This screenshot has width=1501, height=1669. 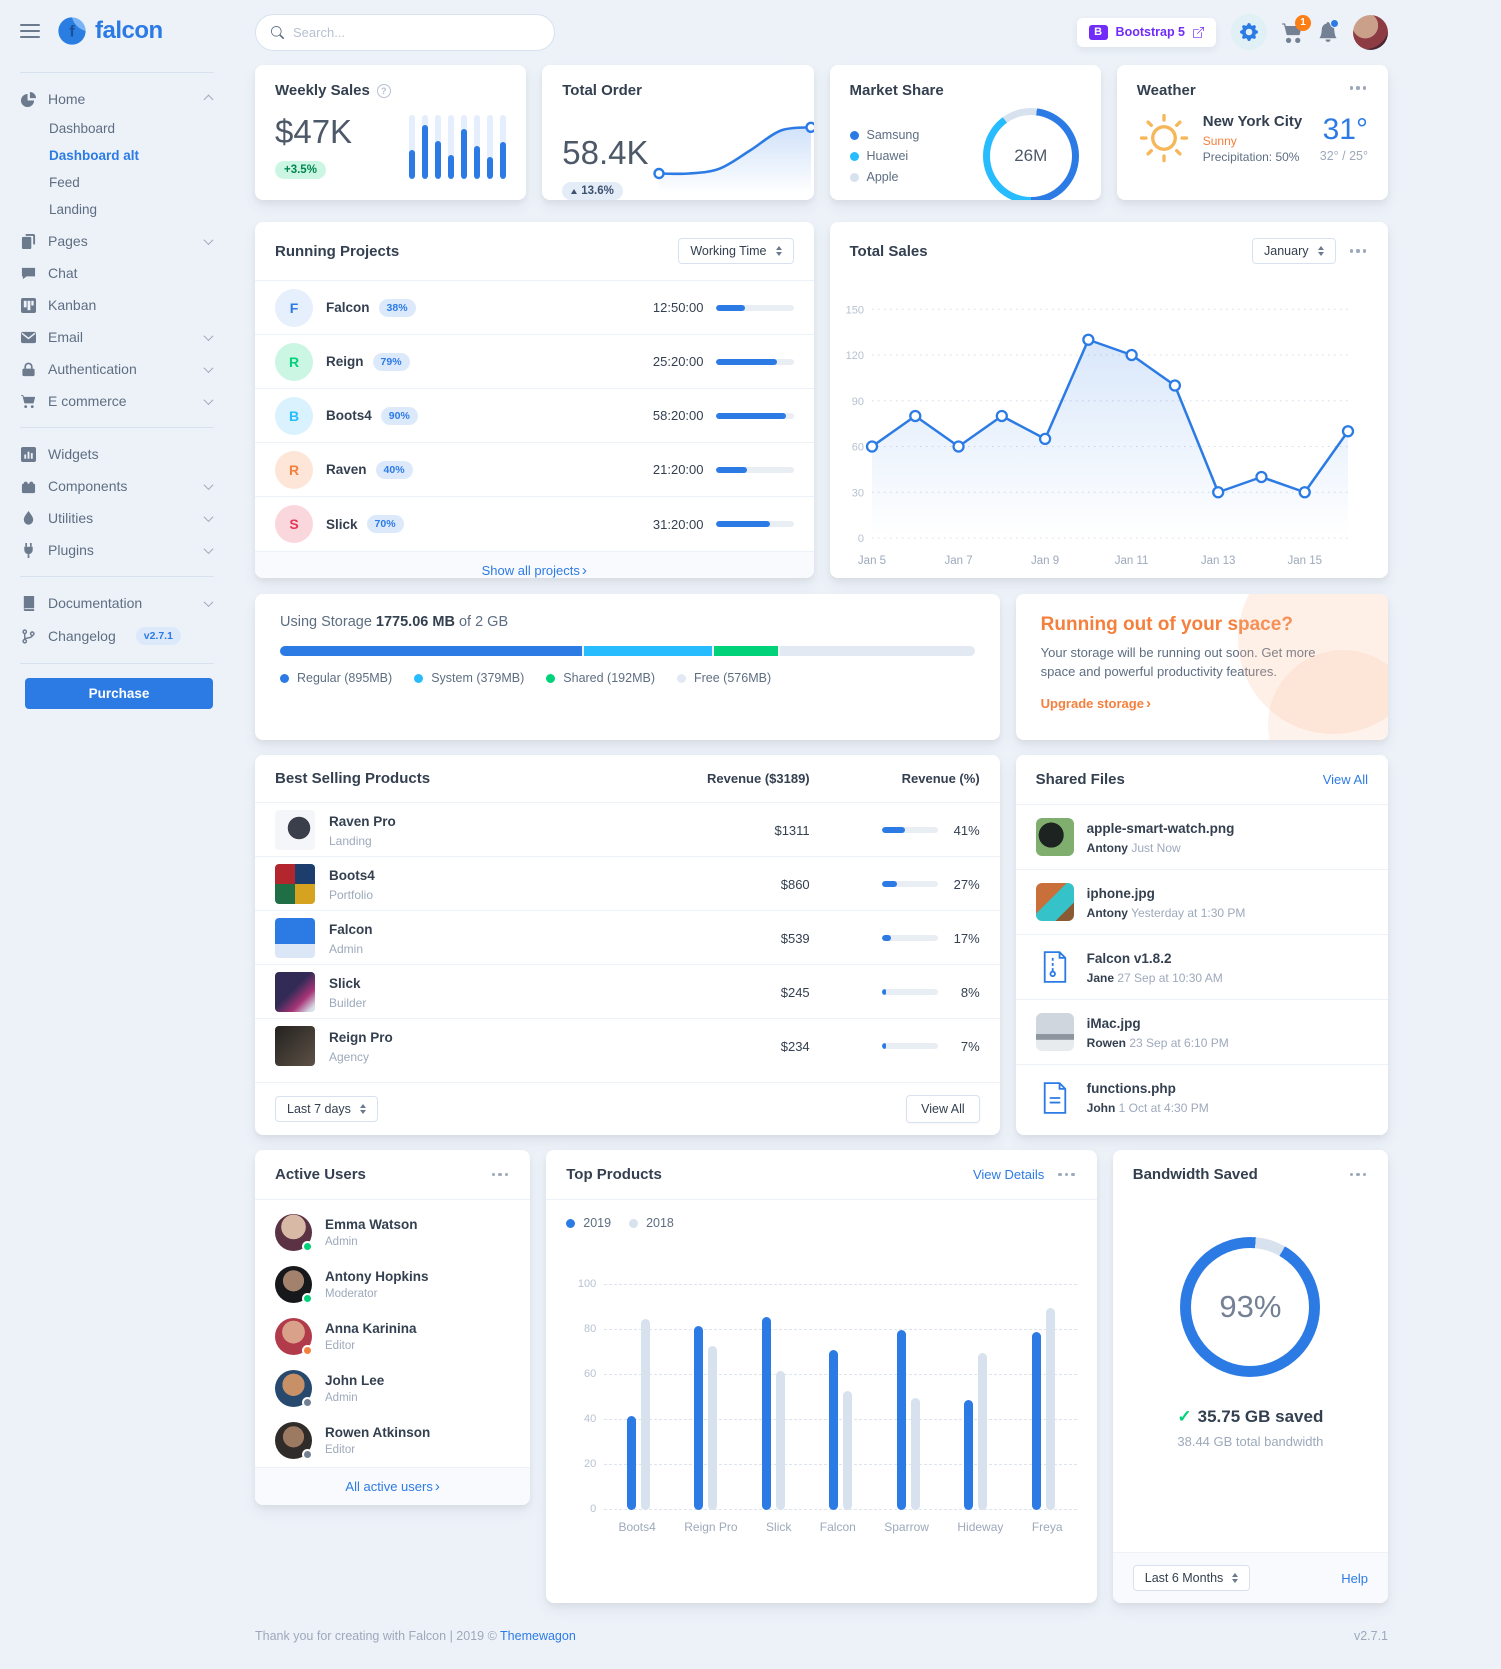 What do you see at coordinates (361, 1037) in the screenshot?
I see `product-name: Reign Pro` at bounding box center [361, 1037].